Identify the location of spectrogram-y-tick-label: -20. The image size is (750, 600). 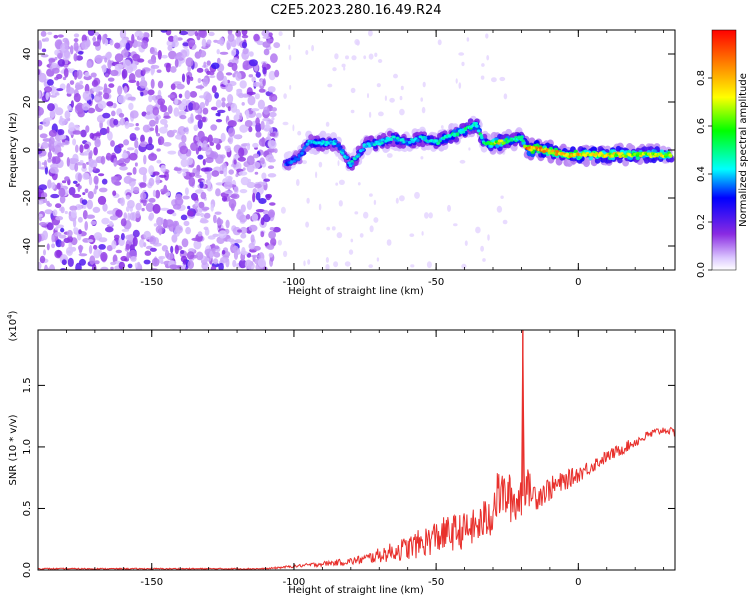
(27, 198).